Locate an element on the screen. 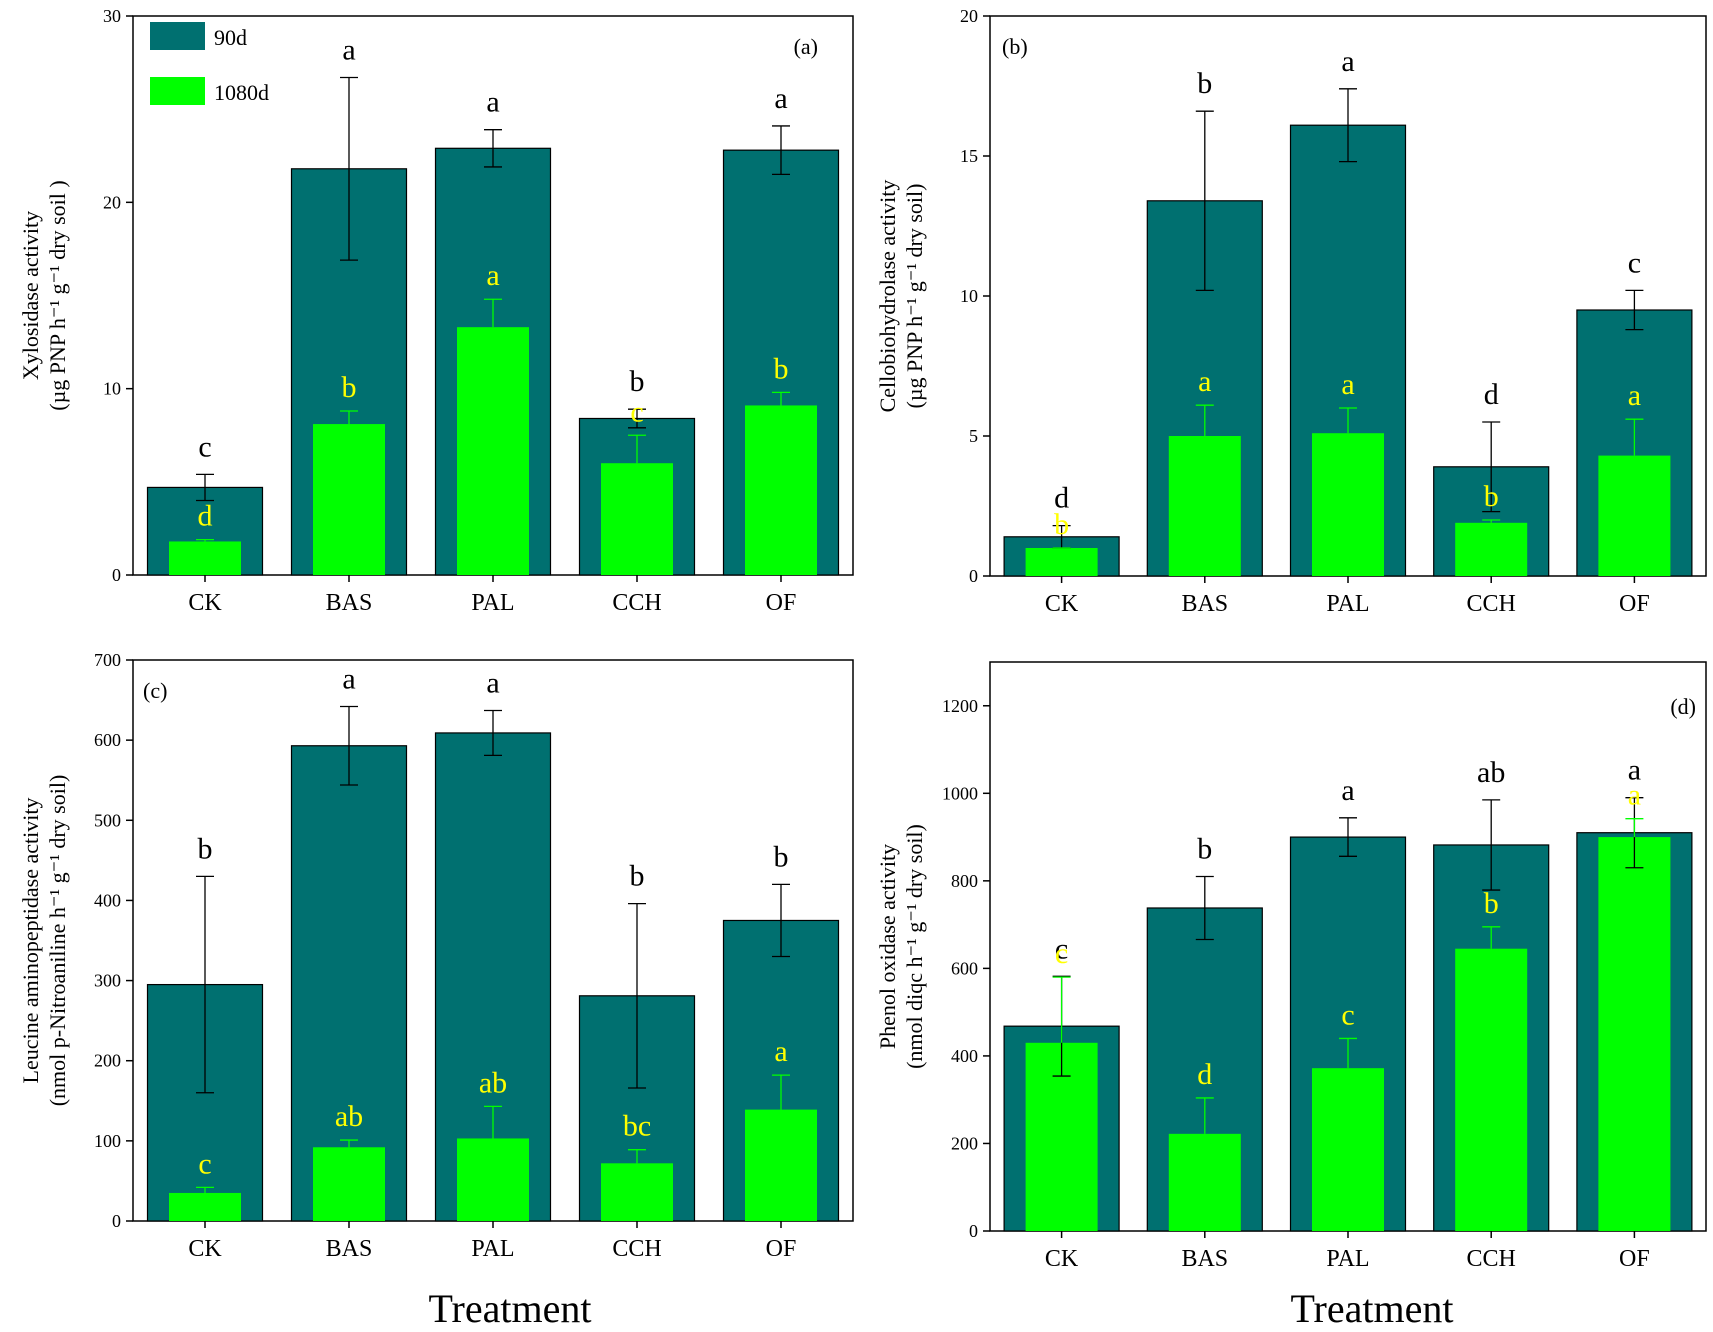 The height and width of the screenshot is (1332, 1713). y-tick-label: 500 is located at coordinates (107, 820).